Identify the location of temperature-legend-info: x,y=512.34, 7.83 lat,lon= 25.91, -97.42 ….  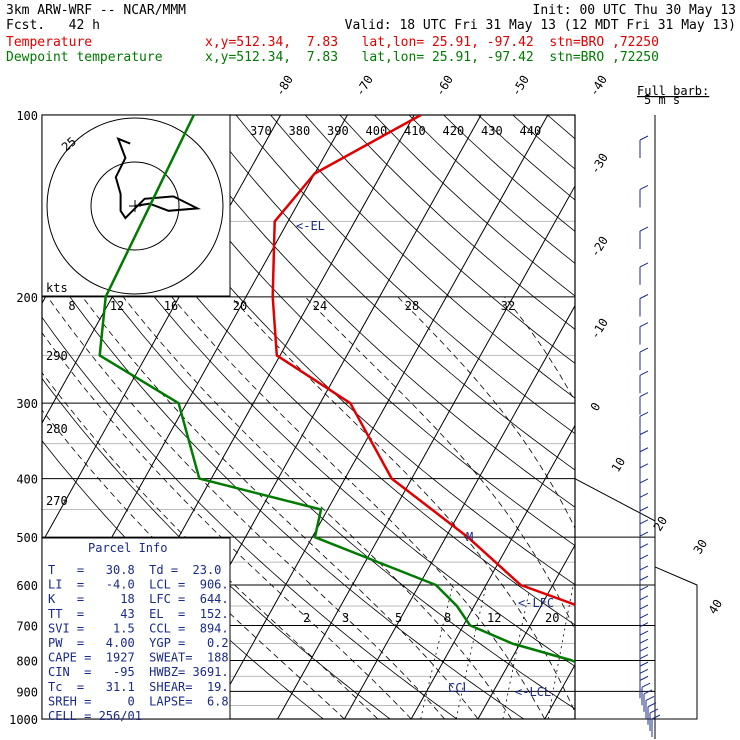
(432, 42).